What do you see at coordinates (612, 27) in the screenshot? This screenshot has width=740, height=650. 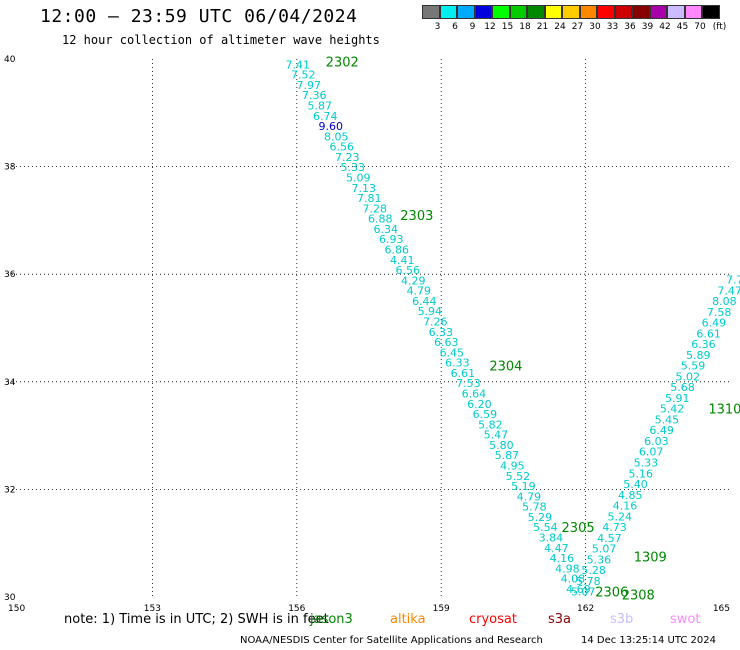 I see `legend-label: 33` at bounding box center [612, 27].